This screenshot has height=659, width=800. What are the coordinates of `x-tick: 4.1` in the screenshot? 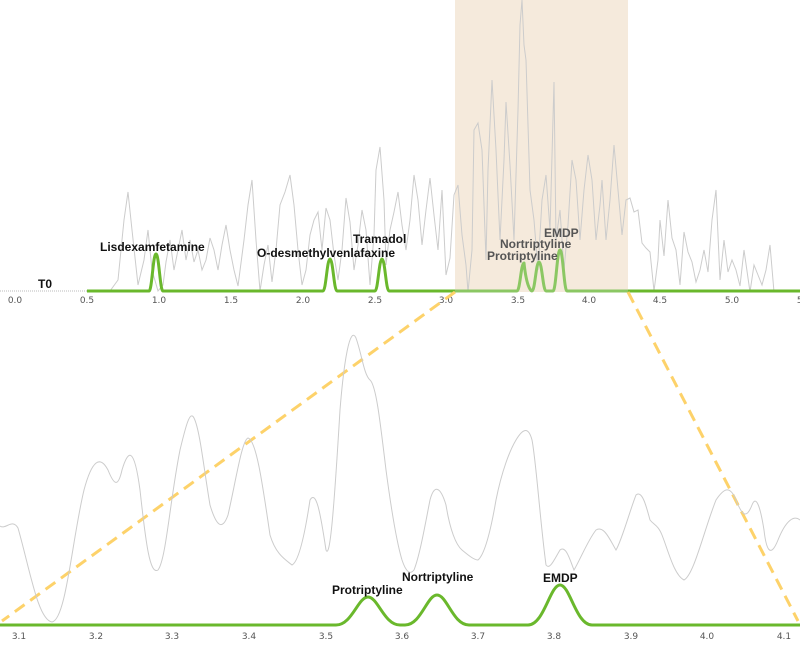 It's located at (784, 637).